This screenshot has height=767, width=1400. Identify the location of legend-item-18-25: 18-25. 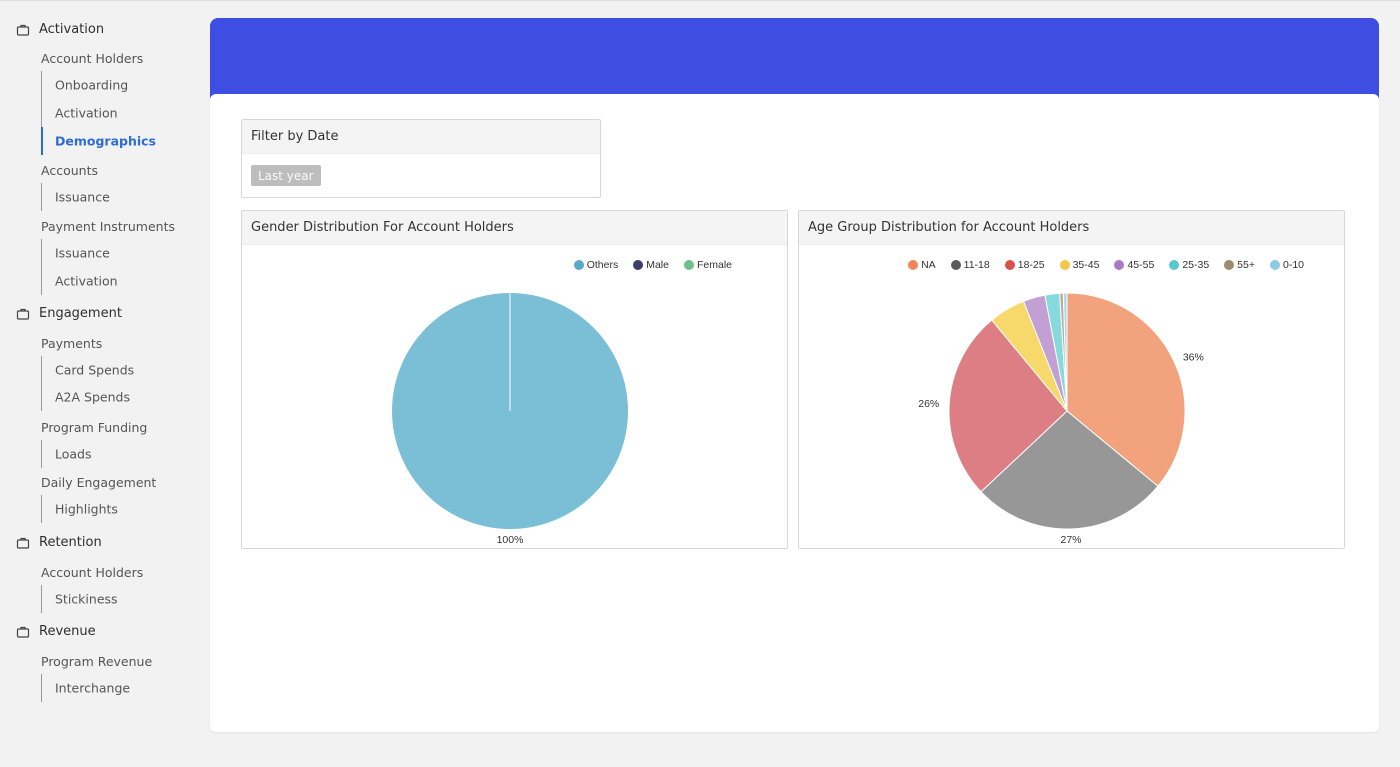
(1024, 265).